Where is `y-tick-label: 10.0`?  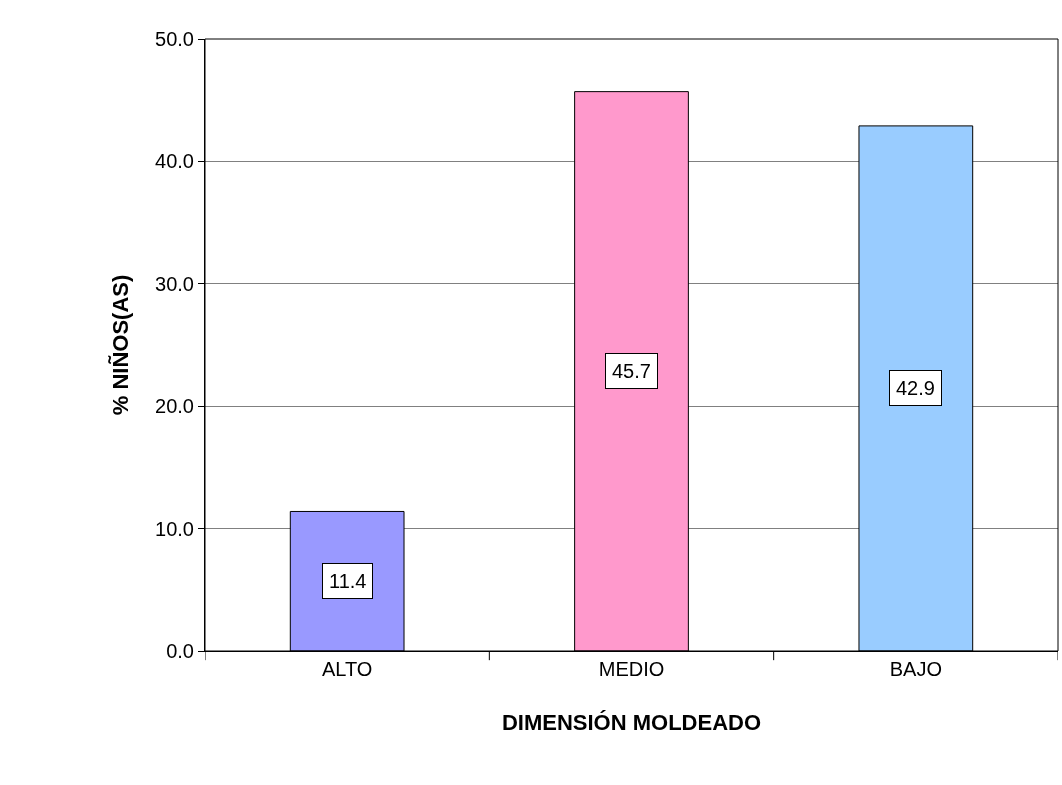
y-tick-label: 10.0 is located at coordinates (174, 528).